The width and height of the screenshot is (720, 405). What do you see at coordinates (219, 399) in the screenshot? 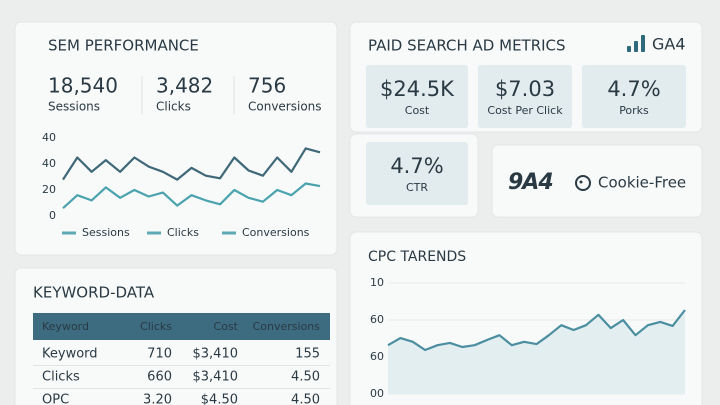
I see `table-cell: $4.50` at bounding box center [219, 399].